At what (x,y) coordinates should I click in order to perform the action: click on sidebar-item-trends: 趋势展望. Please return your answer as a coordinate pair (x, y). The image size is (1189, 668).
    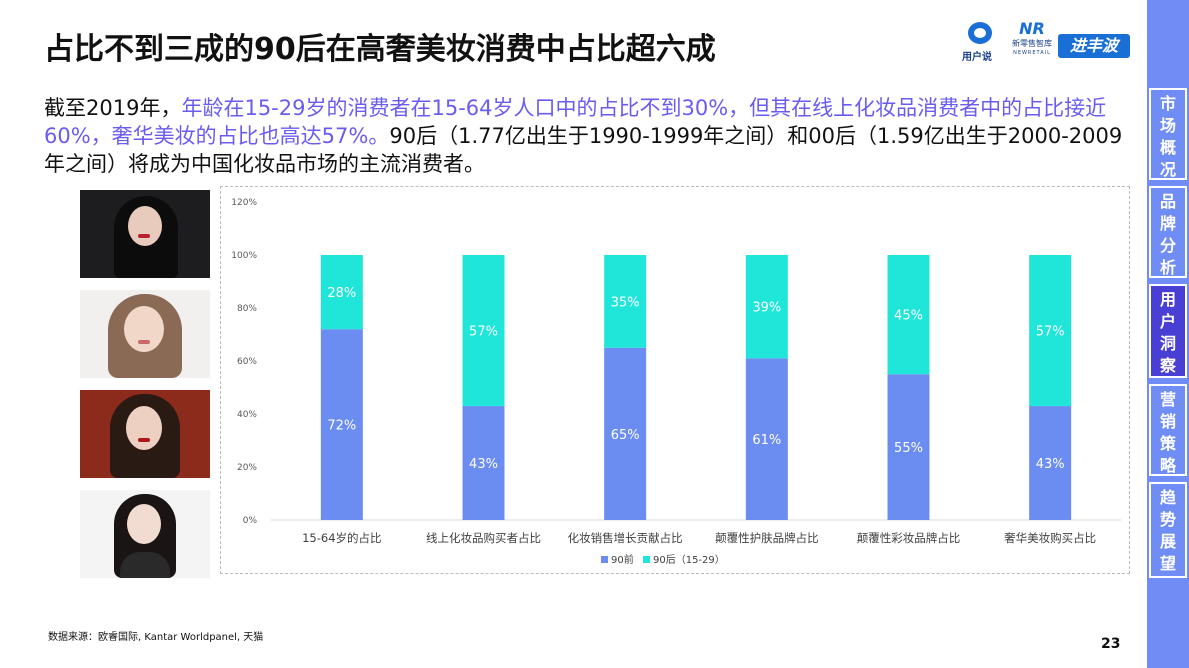
    Looking at the image, I should click on (1168, 530).